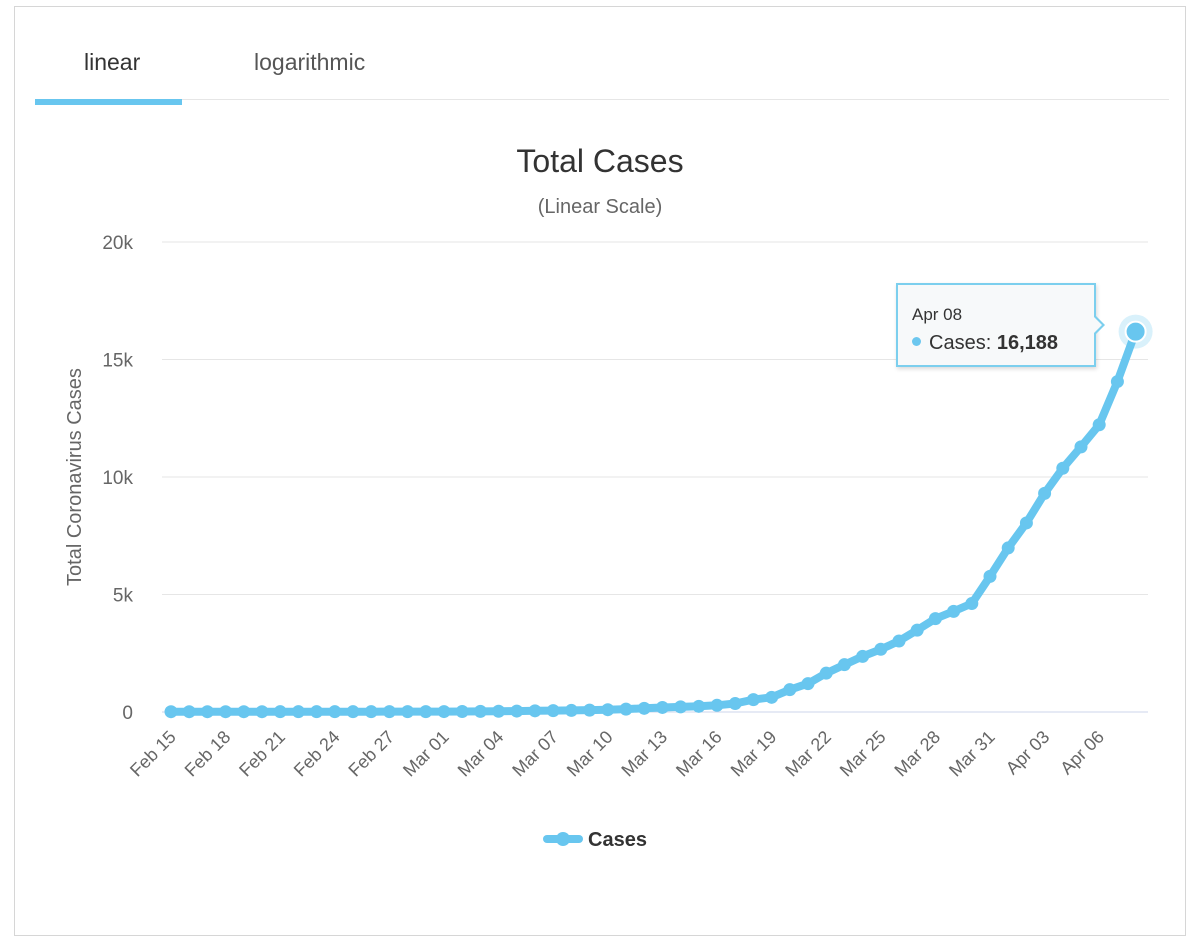  What do you see at coordinates (117, 361) in the screenshot?
I see `y-tick-label: 15k` at bounding box center [117, 361].